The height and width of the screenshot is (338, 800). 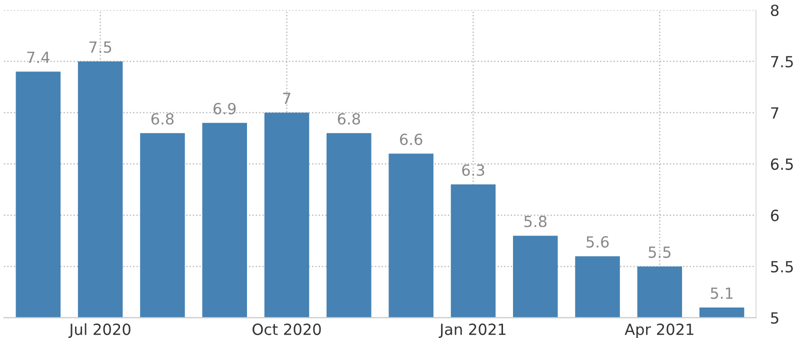 What do you see at coordinates (225, 108) in the screenshot?
I see `data-label: 6.9` at bounding box center [225, 108].